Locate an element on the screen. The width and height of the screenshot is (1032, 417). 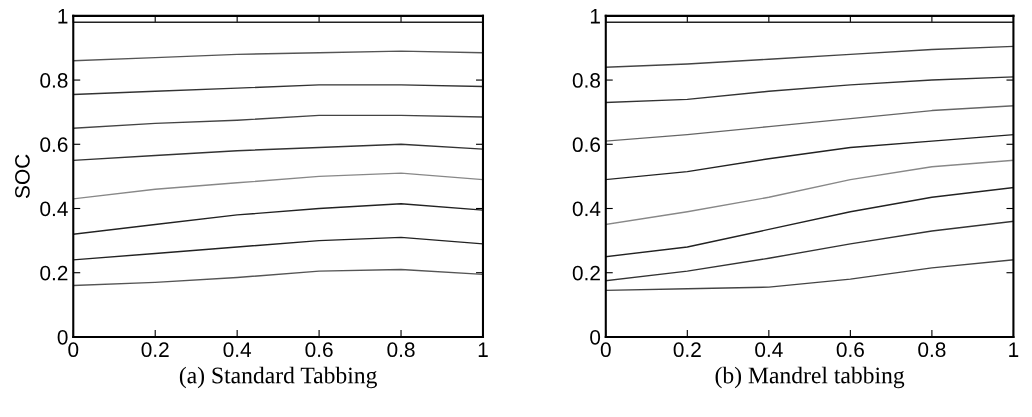
x-axis-title: (a) Standard Tabbing is located at coordinates (278, 377).